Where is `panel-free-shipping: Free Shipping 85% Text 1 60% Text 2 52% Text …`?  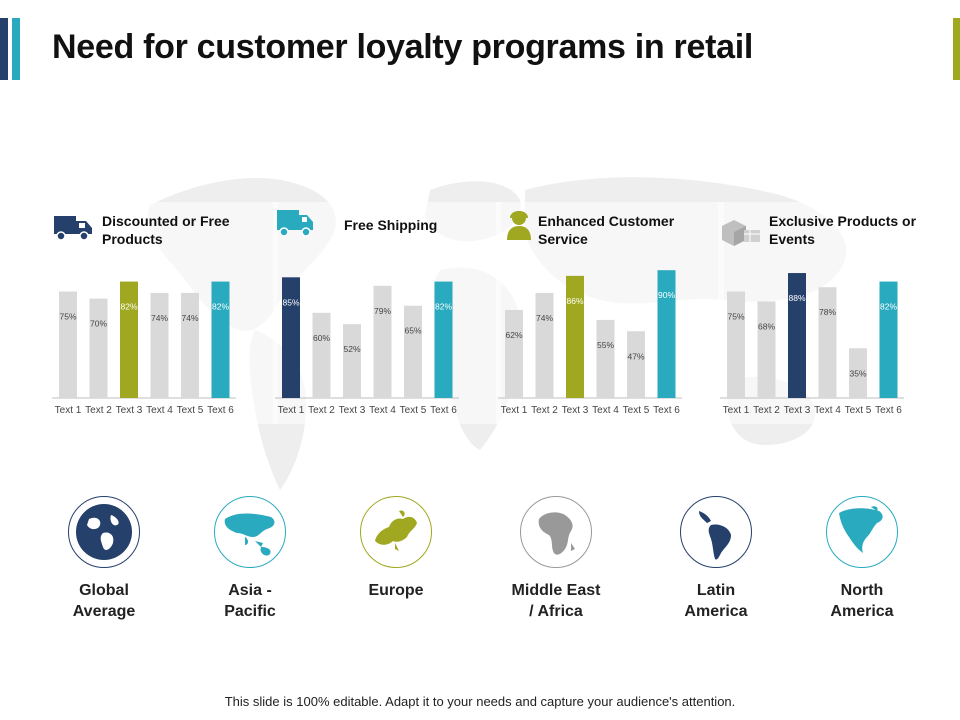
panel-free-shipping: Free Shipping 85% Text 1 60% Text 2 52% Text … is located at coordinates (387, 313).